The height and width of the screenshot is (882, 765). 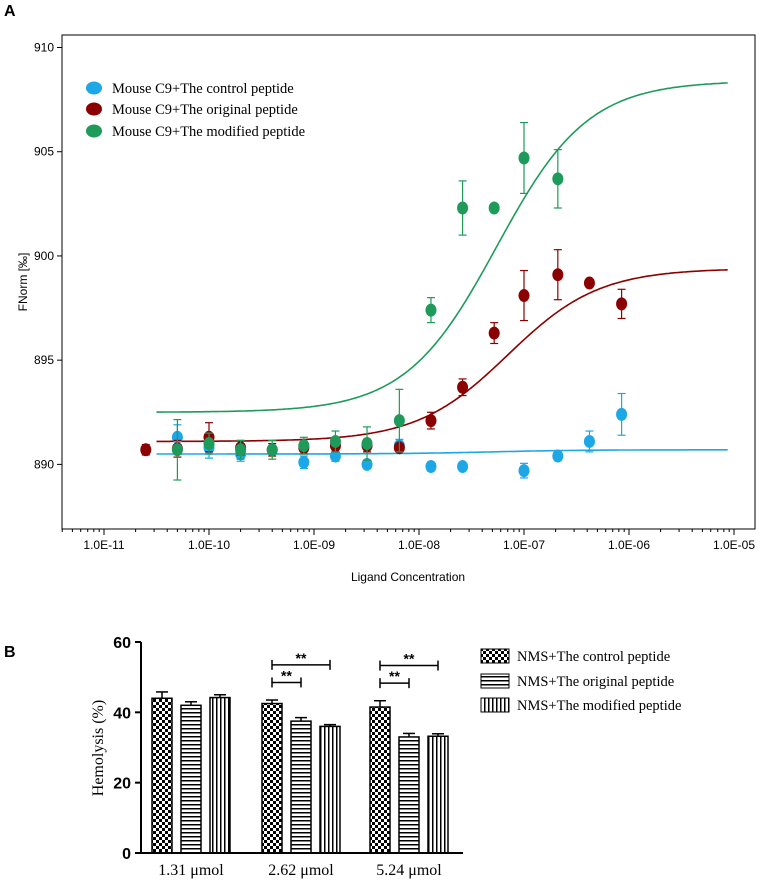 What do you see at coordinates (126, 854) in the screenshot?
I see `y-tick-label: 0` at bounding box center [126, 854].